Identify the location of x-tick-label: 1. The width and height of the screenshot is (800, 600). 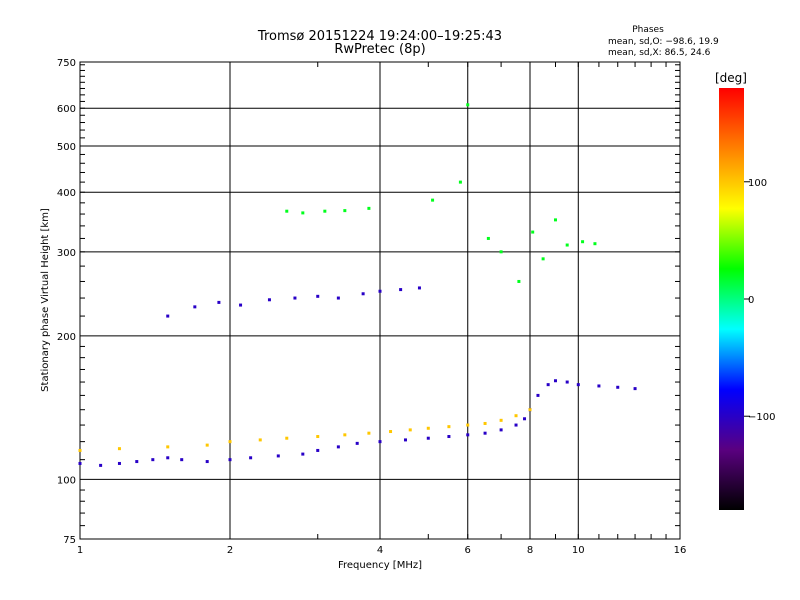
(80, 550).